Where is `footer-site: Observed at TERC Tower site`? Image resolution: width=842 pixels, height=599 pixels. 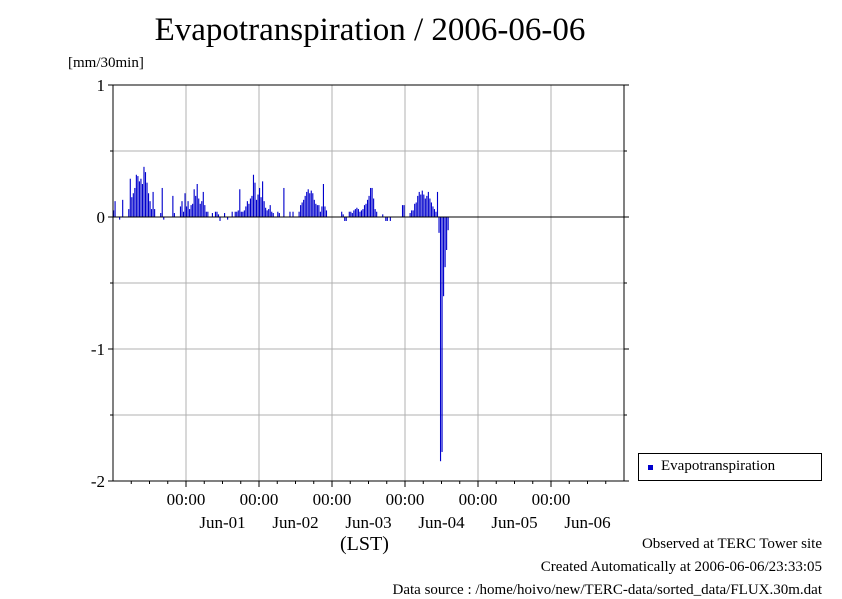
footer-site: Observed at TERC Tower site is located at coordinates (731, 544).